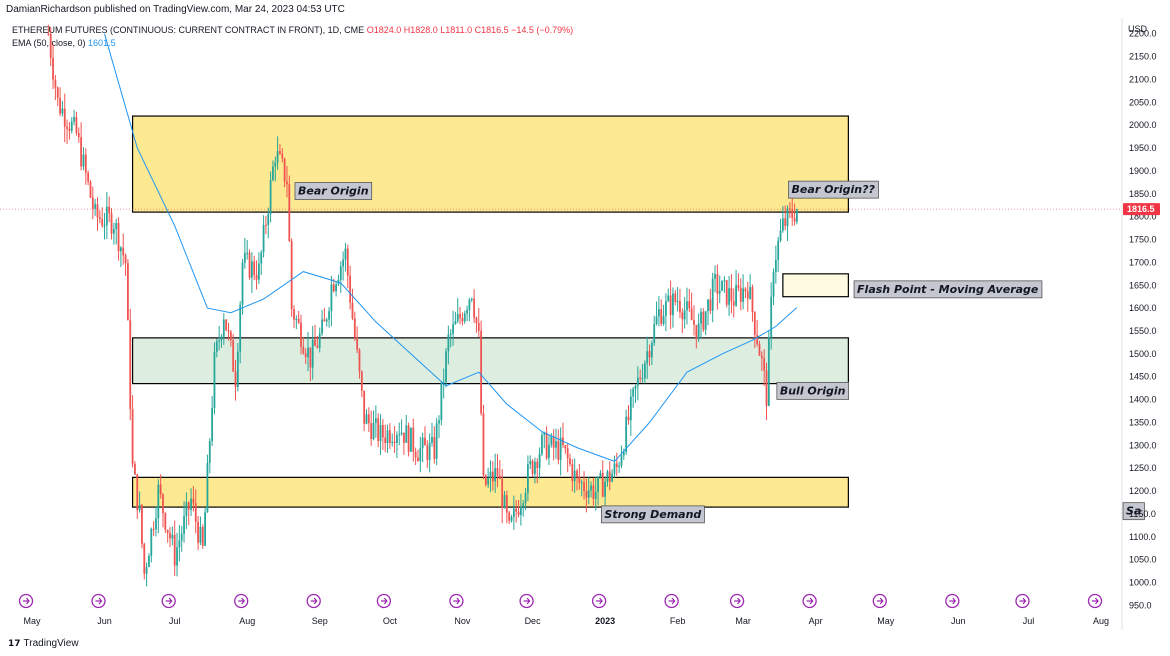  I want to click on bull-origin-zone, so click(490, 361).